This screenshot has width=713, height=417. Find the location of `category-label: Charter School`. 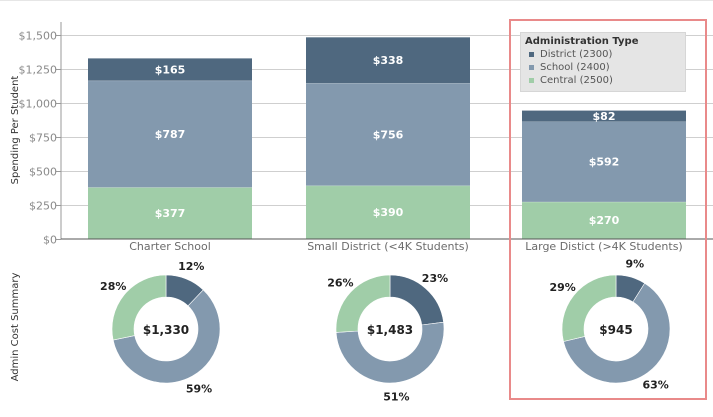

category-label: Charter School is located at coordinates (170, 246).